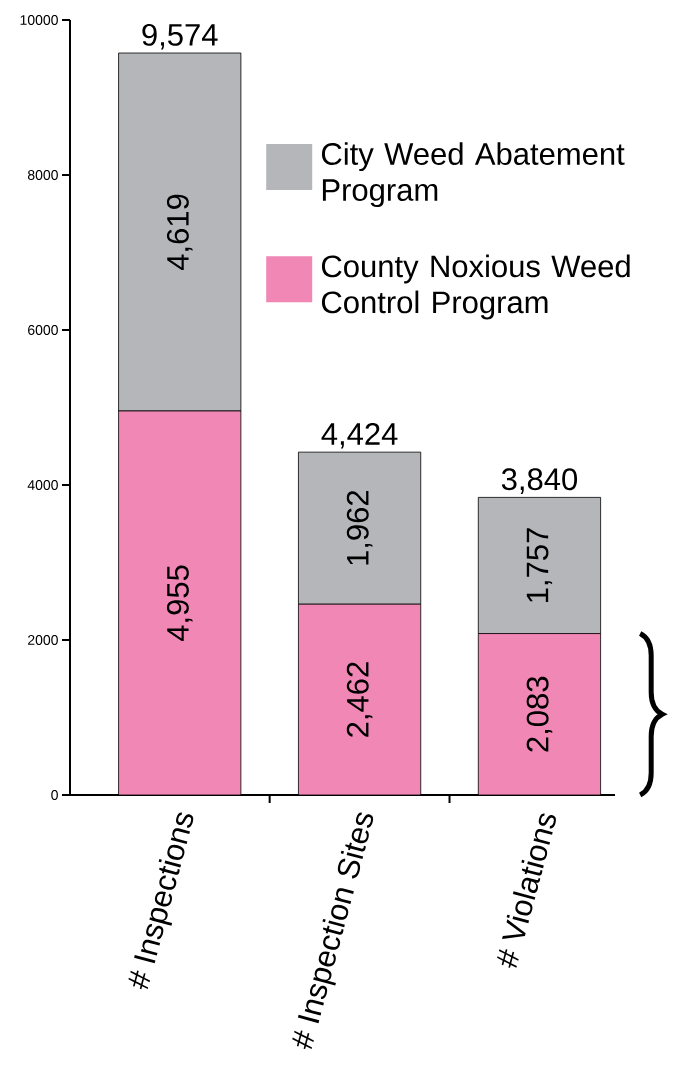  Describe the element at coordinates (539, 565) in the screenshot. I see `data-label: 1,757` at that location.